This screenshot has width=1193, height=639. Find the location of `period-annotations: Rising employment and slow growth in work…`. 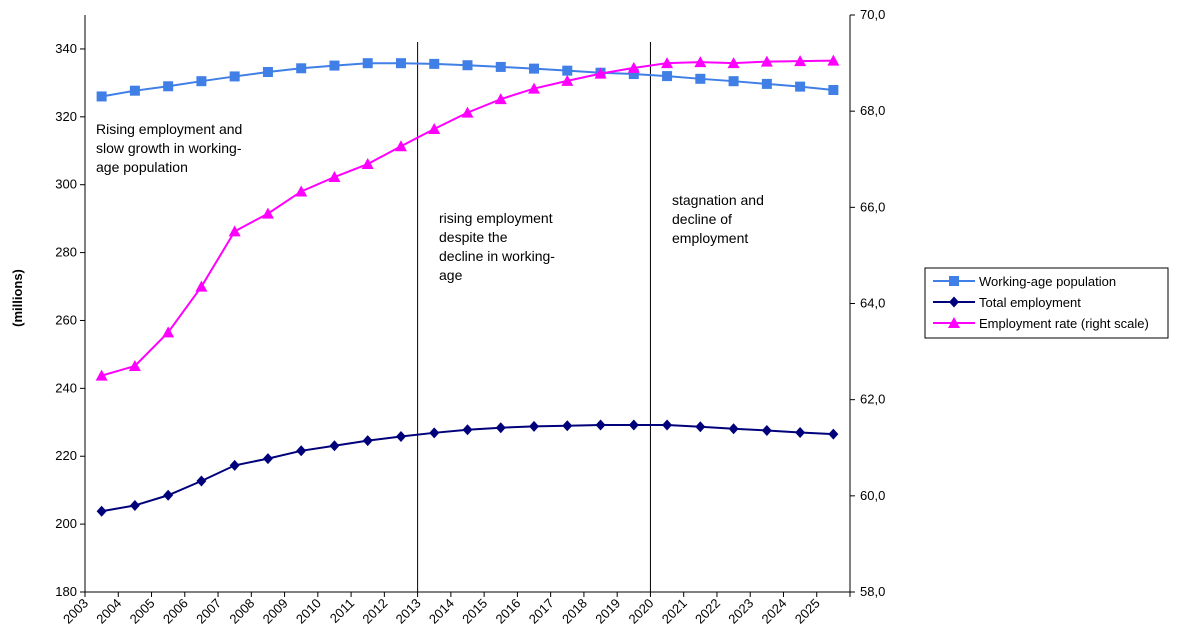

period-annotations: Rising employment and slow growth in work… is located at coordinates (430, 202).